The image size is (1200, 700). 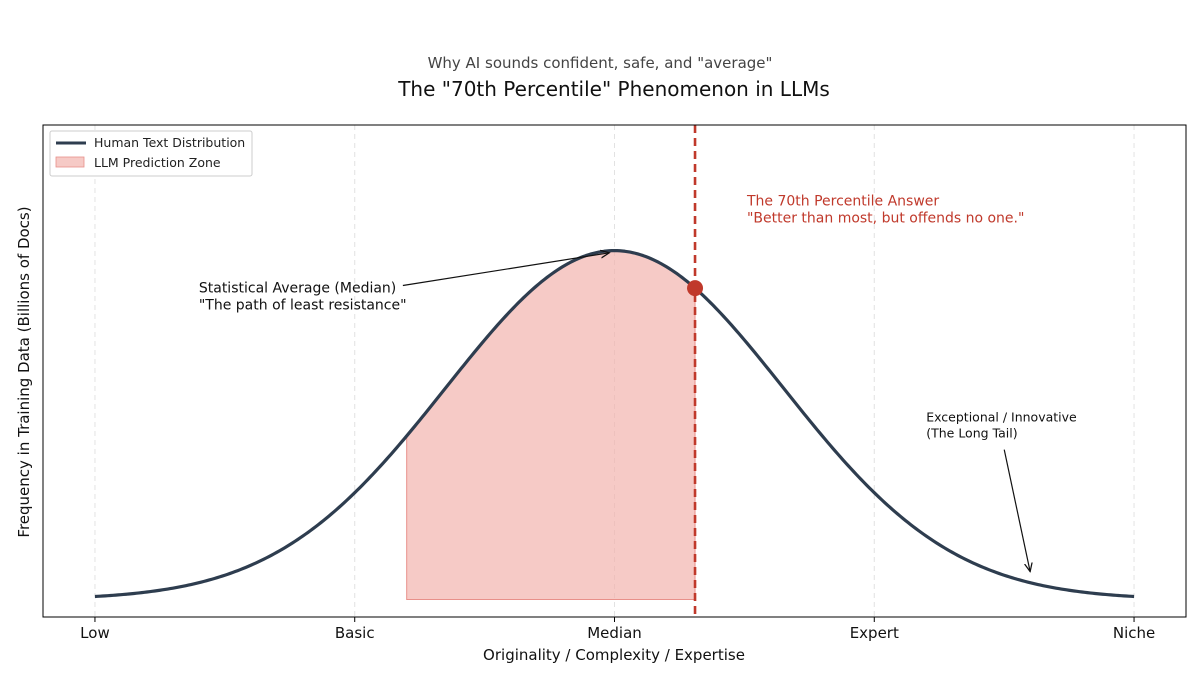 I want to click on annotation-median-line1: Statistical Average (Median), so click(x=297, y=288).